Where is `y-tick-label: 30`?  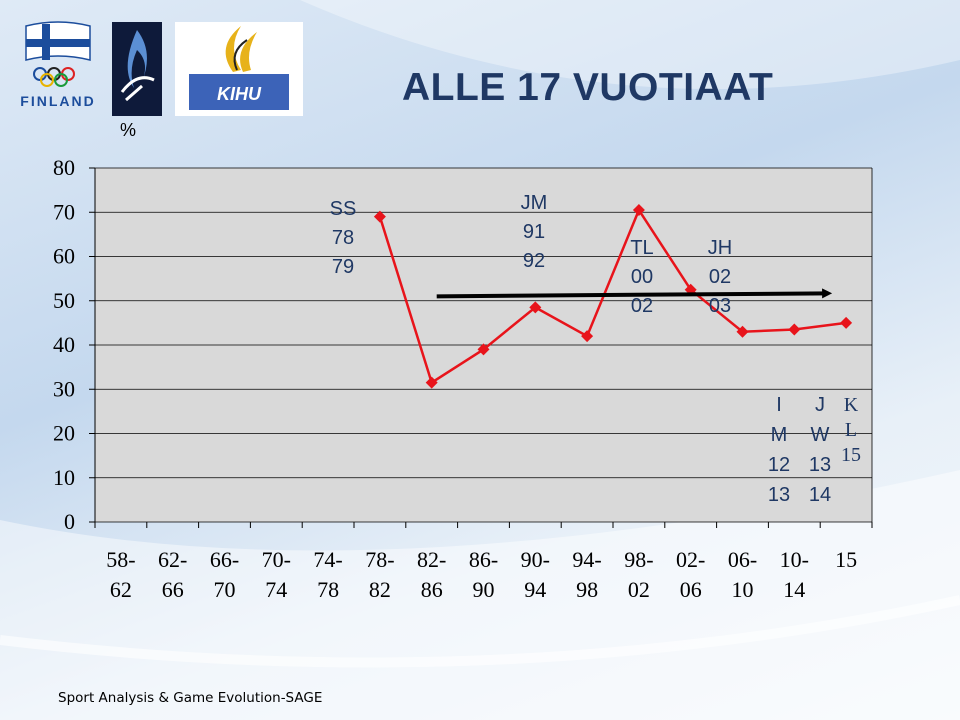 y-tick-label: 30 is located at coordinates (64, 388).